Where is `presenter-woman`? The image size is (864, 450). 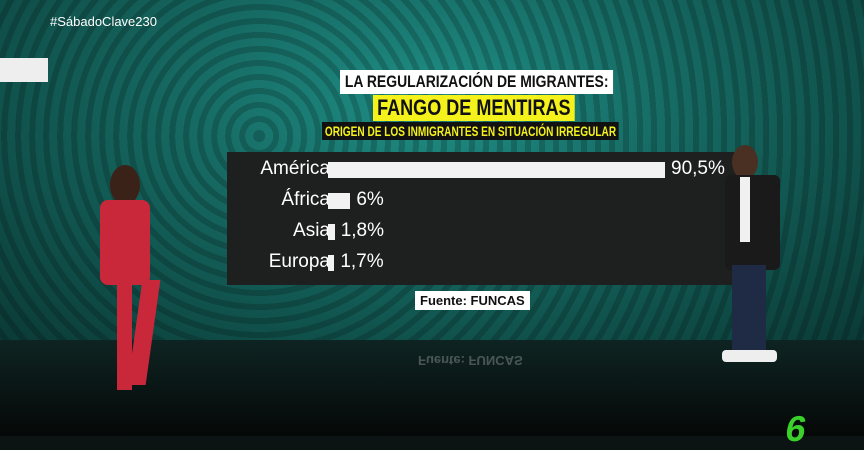 presenter-woman is located at coordinates (150, 277).